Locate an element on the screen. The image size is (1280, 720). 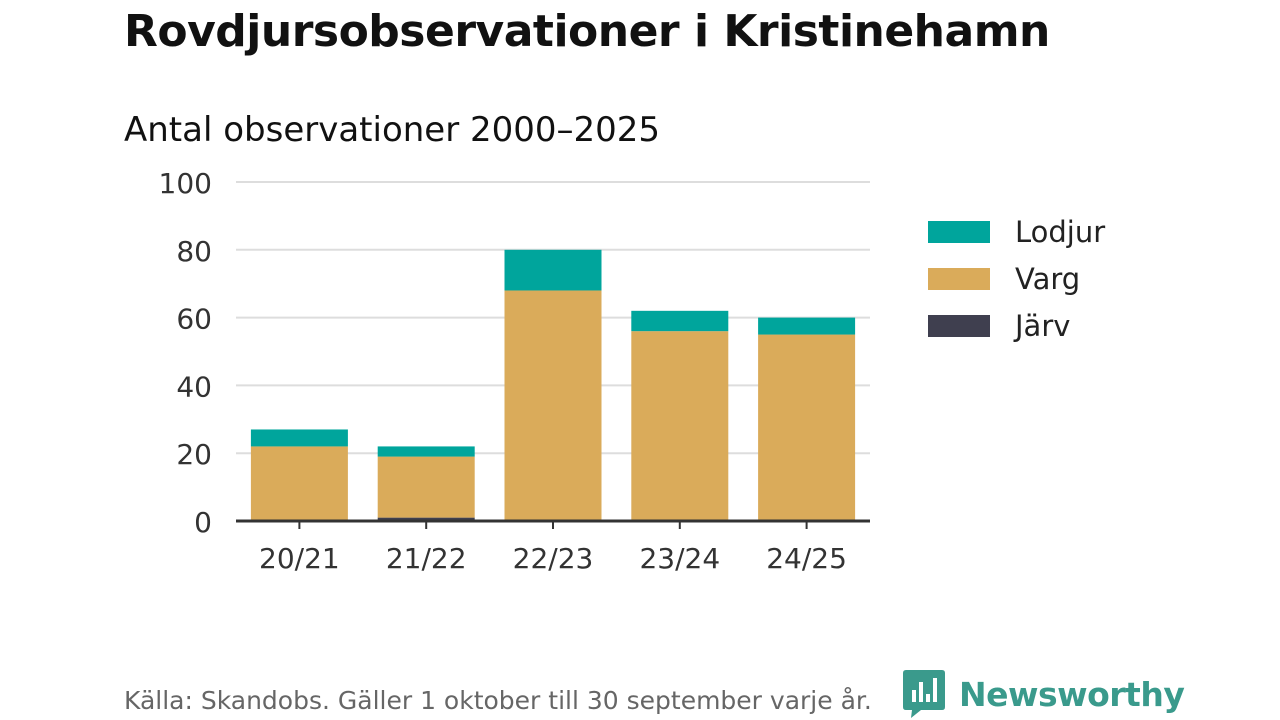
legend-item: Lodjur is located at coordinates (1016, 231).